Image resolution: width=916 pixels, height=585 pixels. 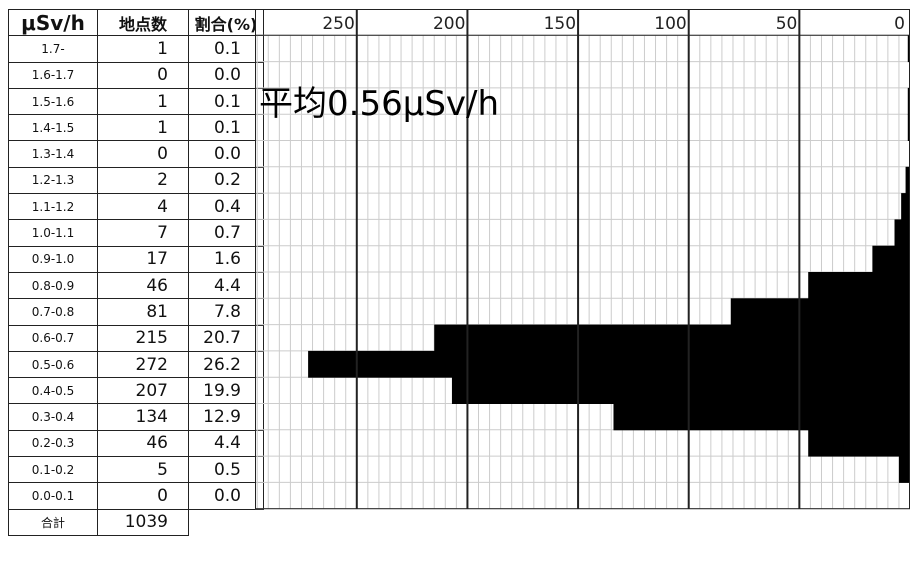 I want to click on table-row: 1.1-1.2 4 0.4, so click(x=136, y=207).